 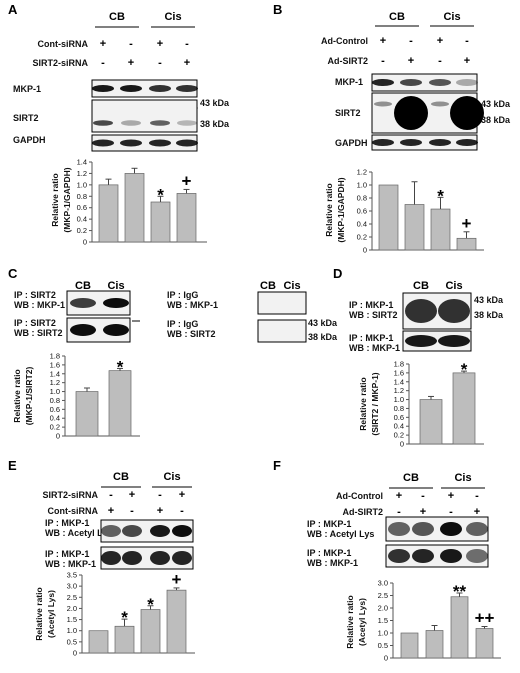 What do you see at coordinates (72, 641) in the screenshot?
I see `y-tick-label: 0.5` at bounding box center [72, 641].